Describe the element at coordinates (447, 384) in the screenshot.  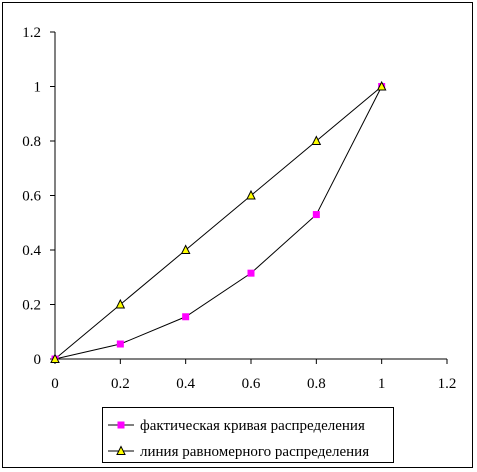
I see `x-tick-label: 1.2` at that location.